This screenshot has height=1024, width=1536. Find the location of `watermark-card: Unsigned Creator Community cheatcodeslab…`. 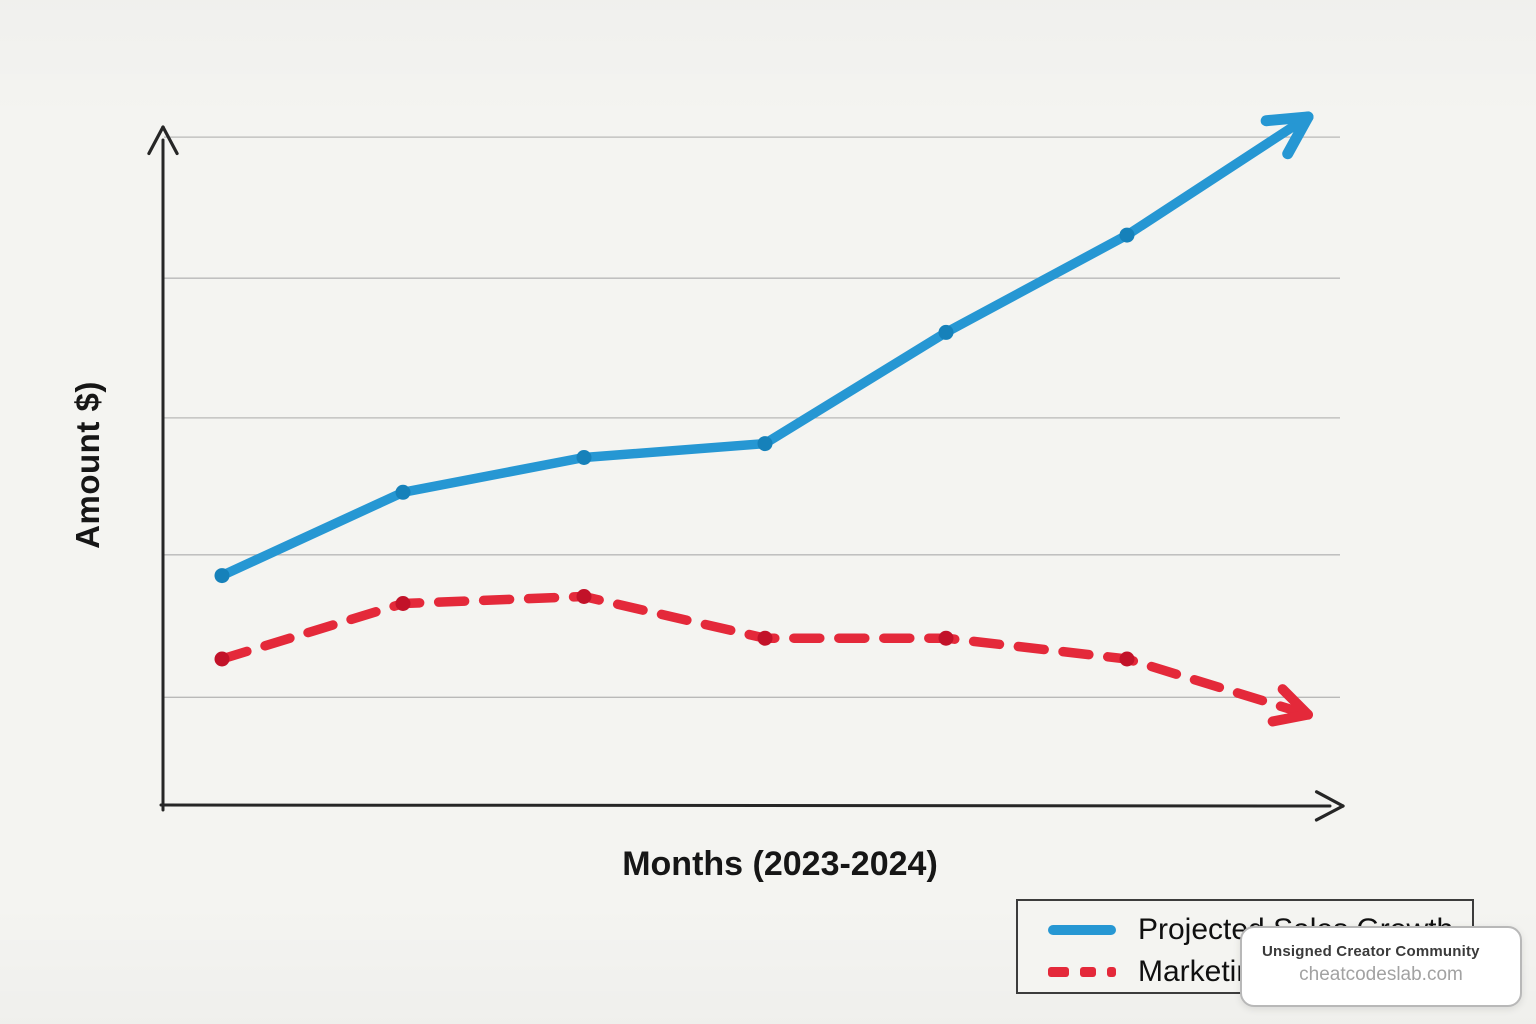

watermark-card: Unsigned Creator Community cheatcodeslab… is located at coordinates (1381, 966).